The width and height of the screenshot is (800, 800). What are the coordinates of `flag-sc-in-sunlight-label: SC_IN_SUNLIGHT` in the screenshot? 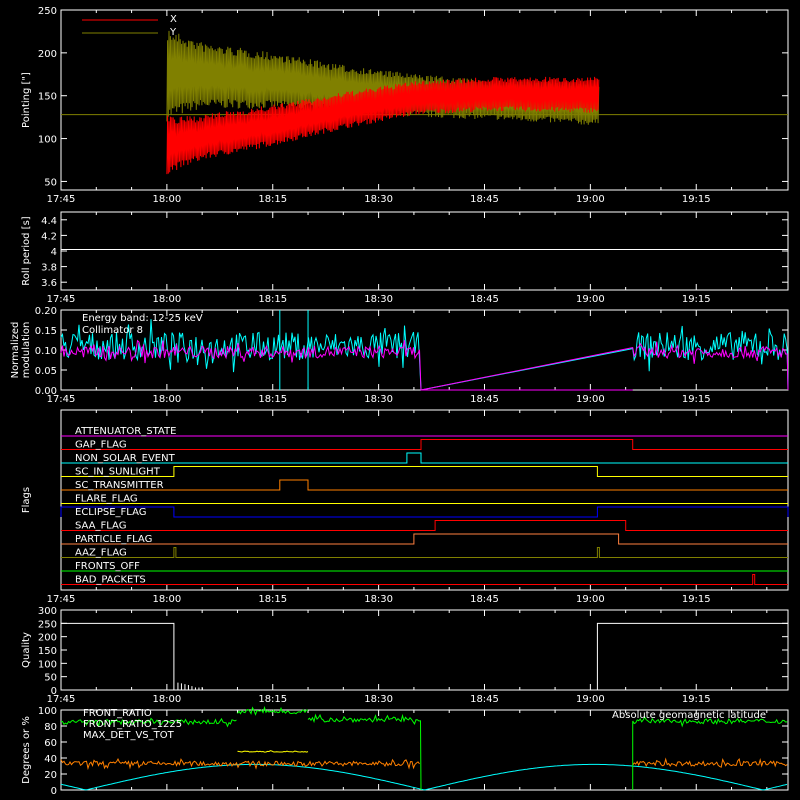 It's located at (118, 472).